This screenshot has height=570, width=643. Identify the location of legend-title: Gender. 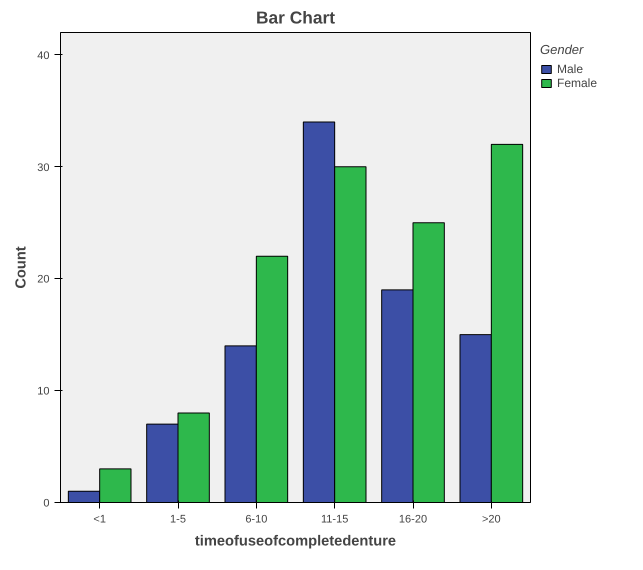
(562, 49).